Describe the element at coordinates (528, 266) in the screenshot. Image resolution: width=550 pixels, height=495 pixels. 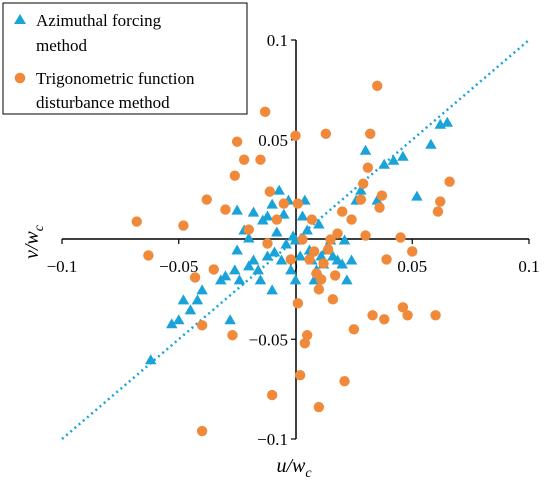
I see `x-tick-label: 0.1` at that location.